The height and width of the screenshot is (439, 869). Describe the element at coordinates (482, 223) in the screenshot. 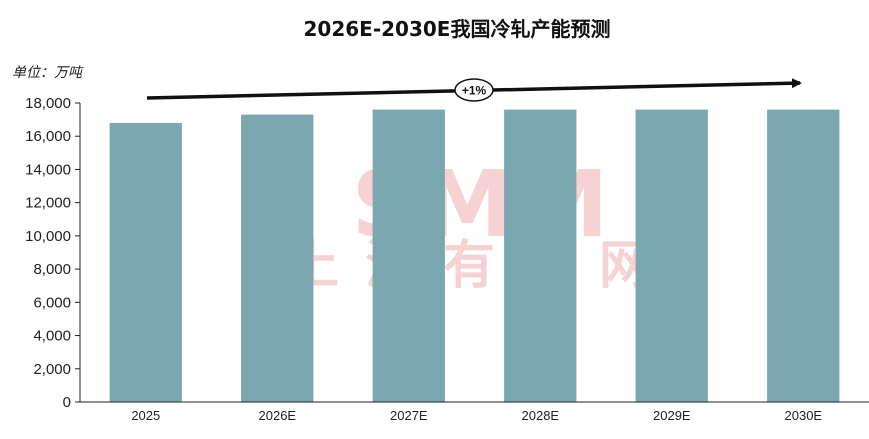

I see `watermark: SMM 上海有色网` at that location.